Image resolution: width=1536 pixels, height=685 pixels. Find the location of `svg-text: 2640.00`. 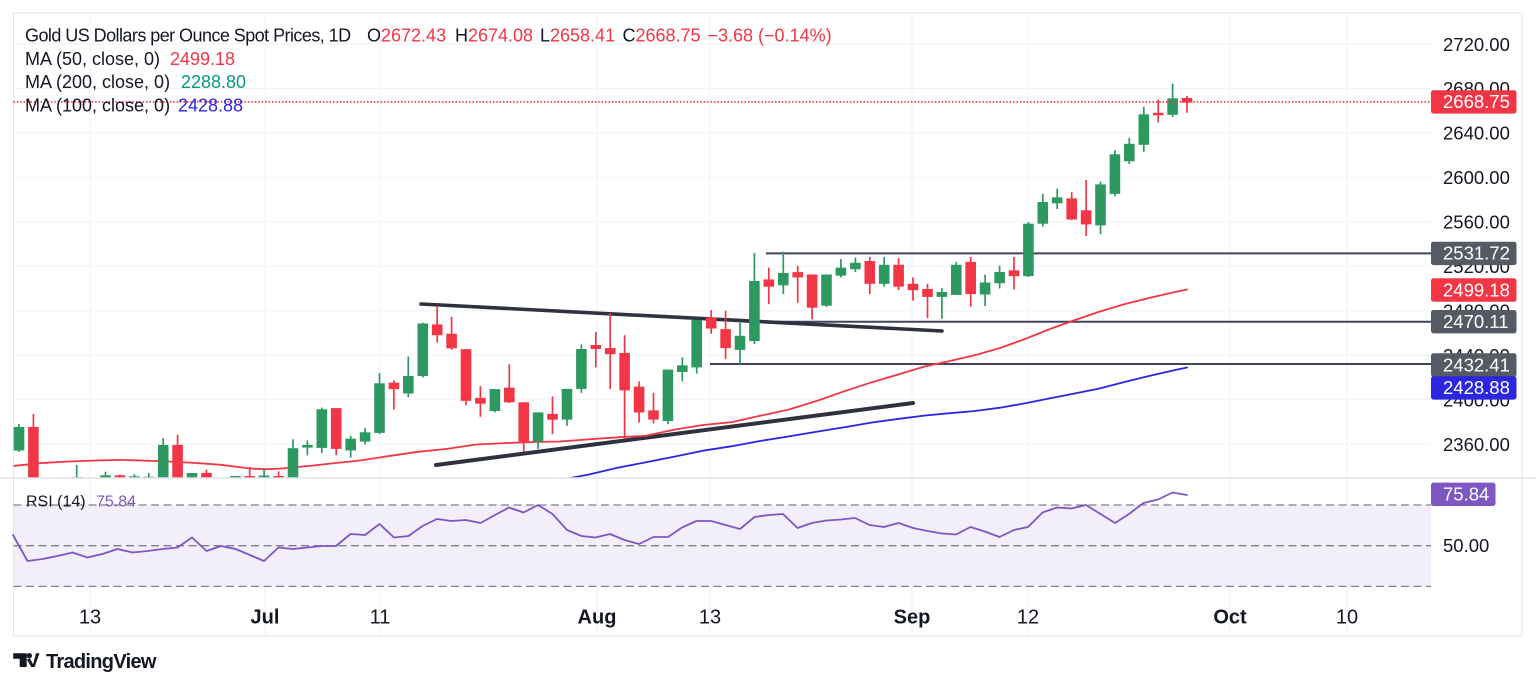

svg-text: 2640.00 is located at coordinates (1476, 133).